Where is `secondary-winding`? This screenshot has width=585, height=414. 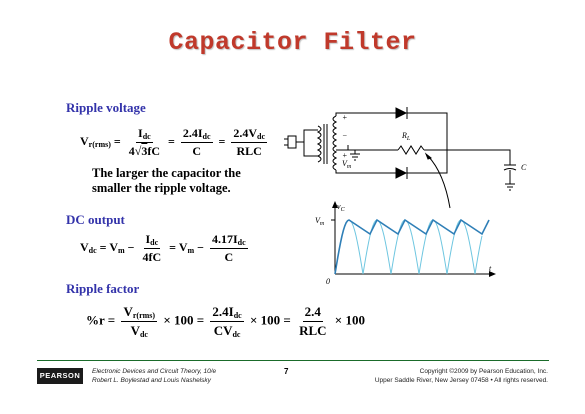 secondary-winding is located at coordinates (335, 143).